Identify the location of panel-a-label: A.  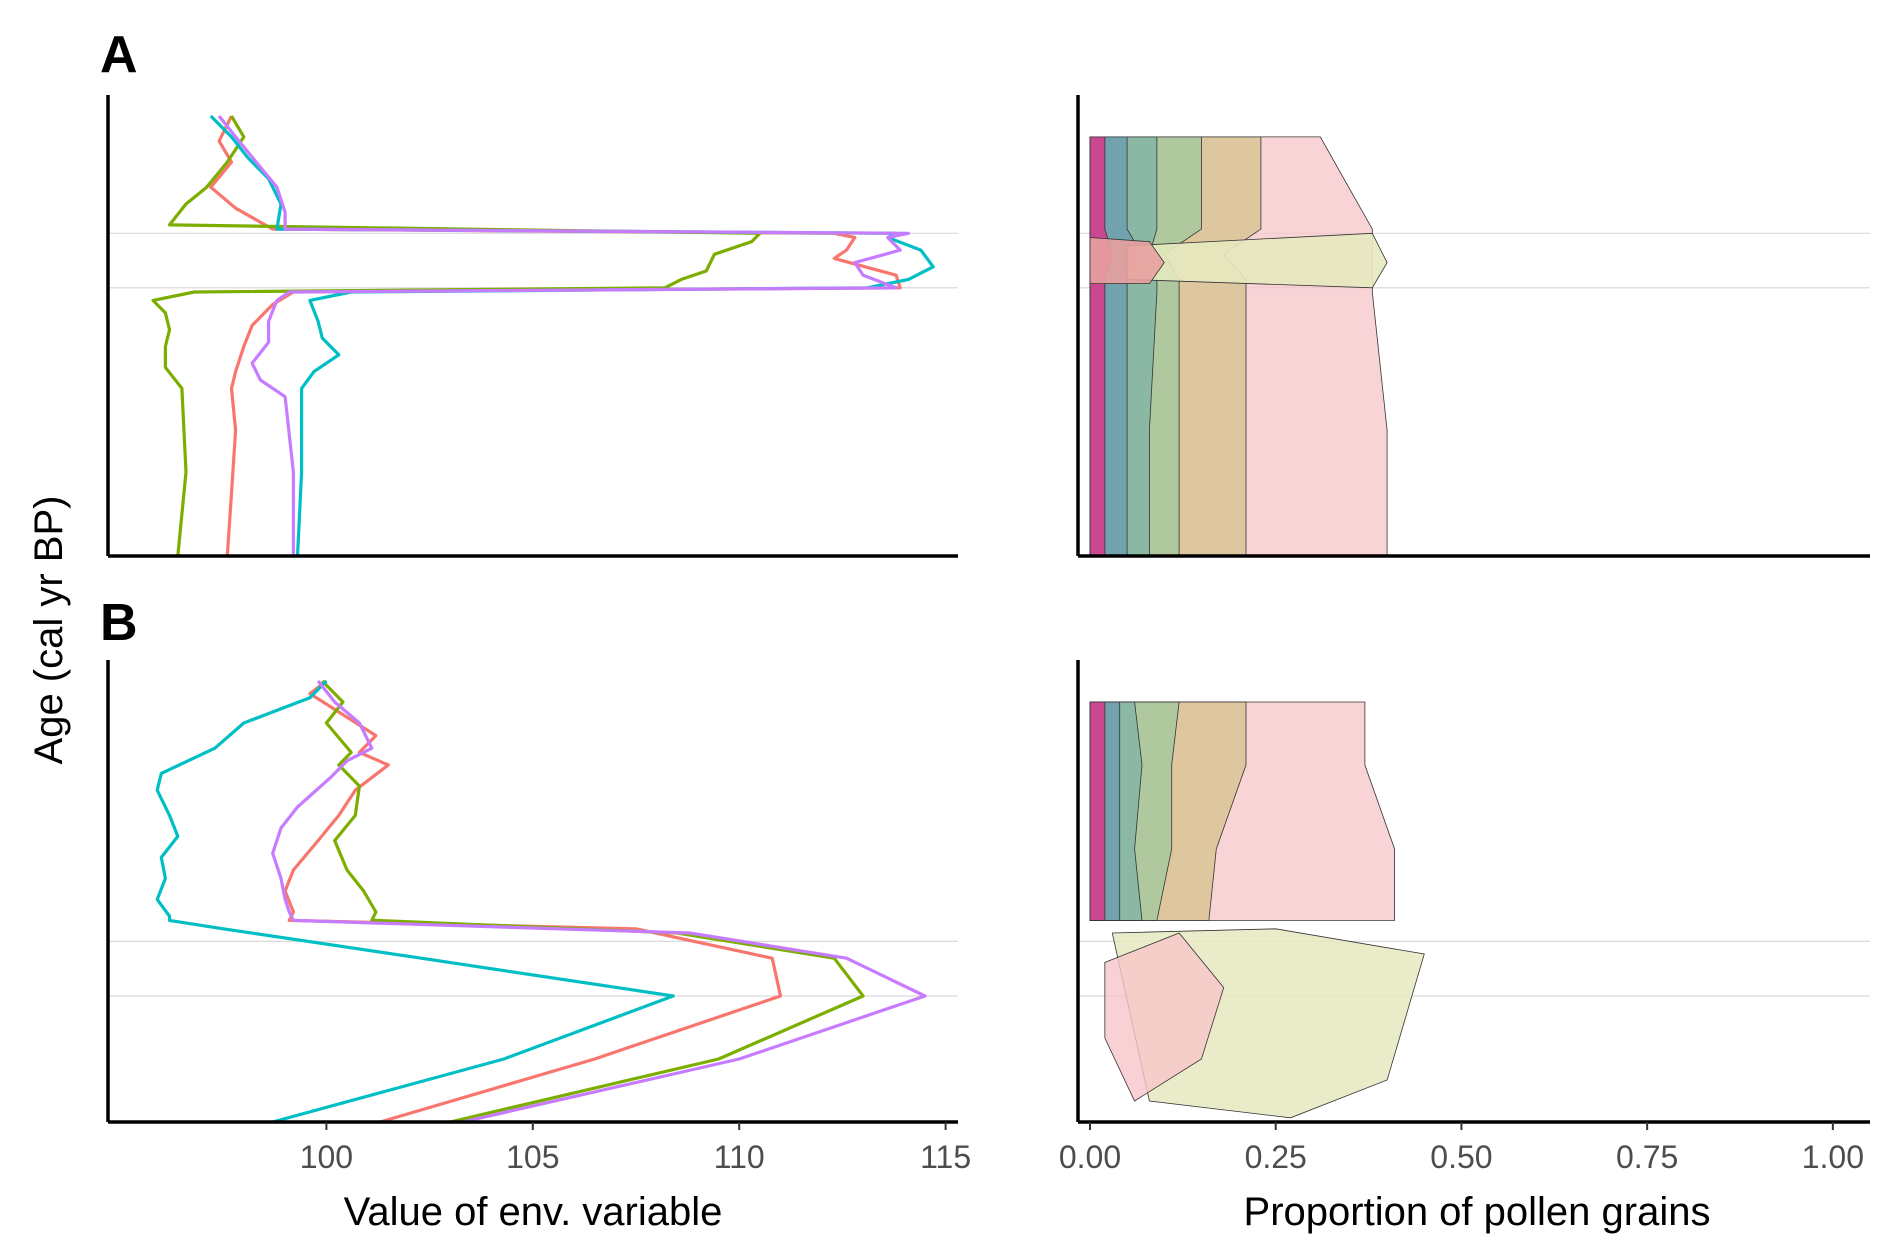
(119, 55).